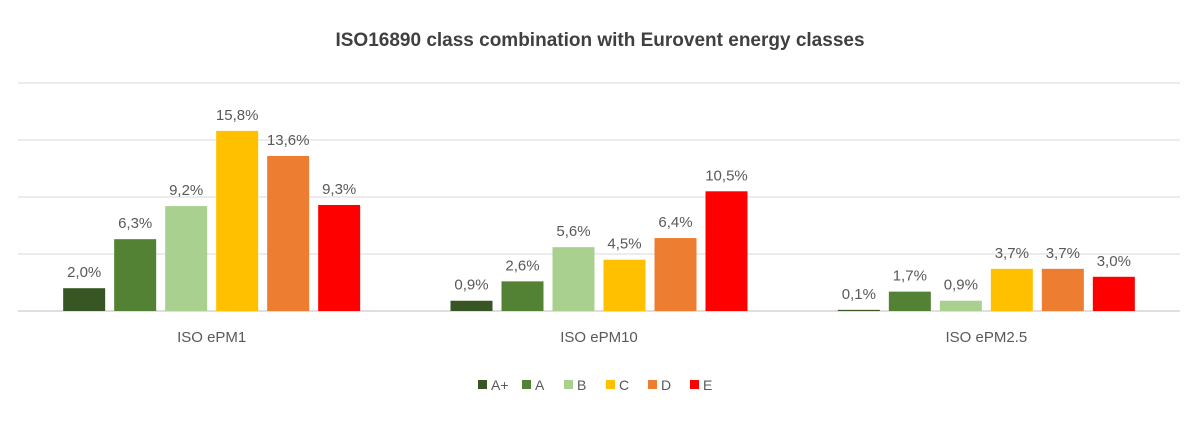  Describe the element at coordinates (339, 189) in the screenshot. I see `data-label: 9,3%` at that location.